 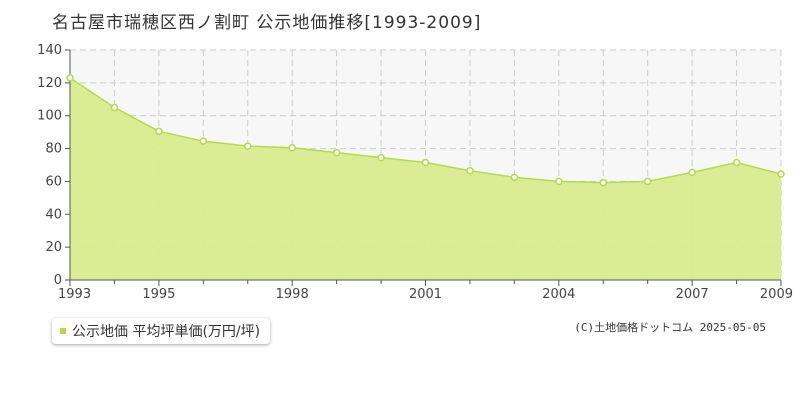 I want to click on x-tick-labels: 1993 1995 1998 2001 2004 2007 2009, so click(x=425, y=294).